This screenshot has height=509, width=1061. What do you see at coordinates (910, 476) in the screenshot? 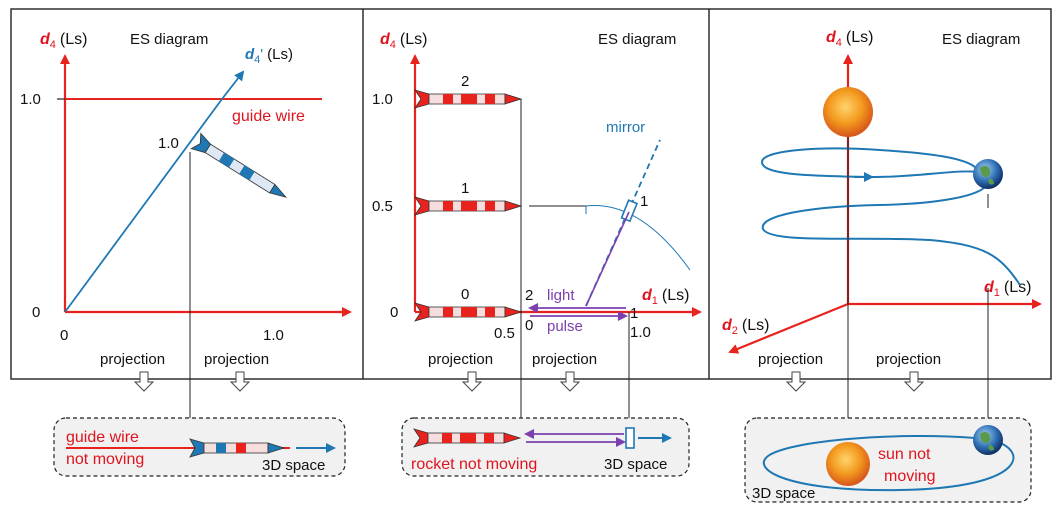
I see `p3-bottom-label-2: moving` at bounding box center [910, 476].